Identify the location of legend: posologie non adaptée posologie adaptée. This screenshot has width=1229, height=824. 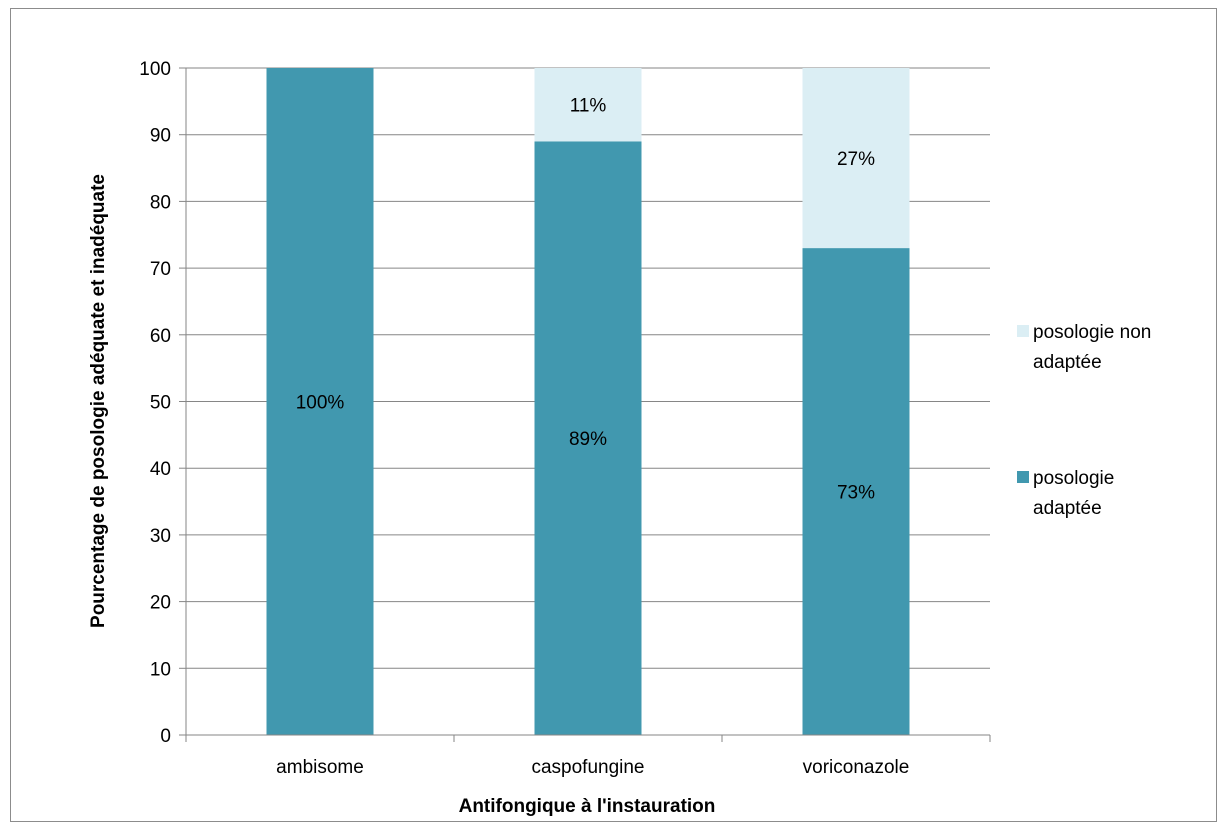
(1084, 420).